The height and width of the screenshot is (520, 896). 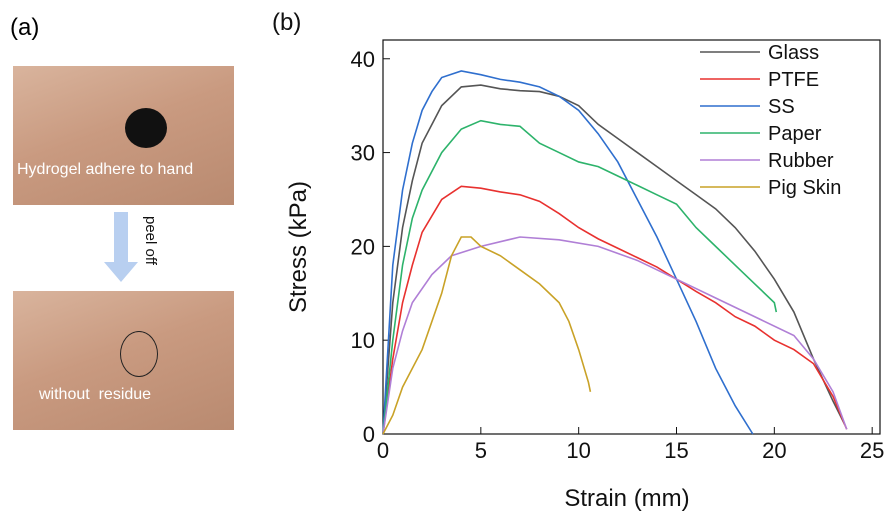 What do you see at coordinates (481, 450) in the screenshot?
I see `x-tick-label: 5` at bounding box center [481, 450].